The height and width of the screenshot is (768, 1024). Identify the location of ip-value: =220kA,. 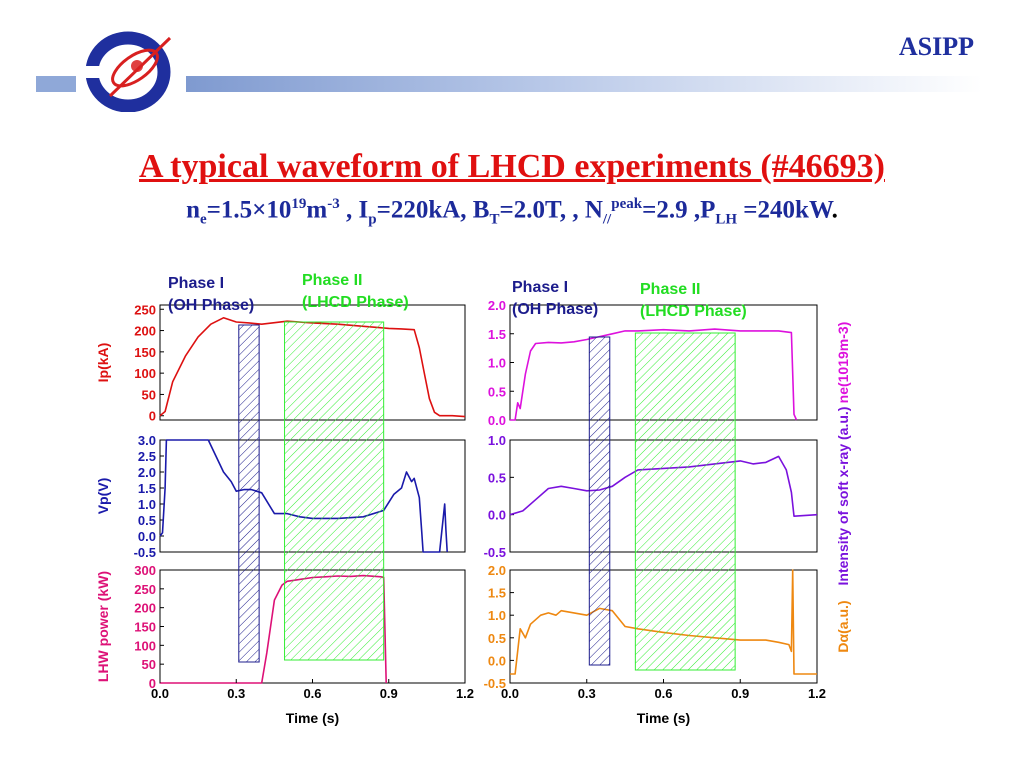
(424, 210).